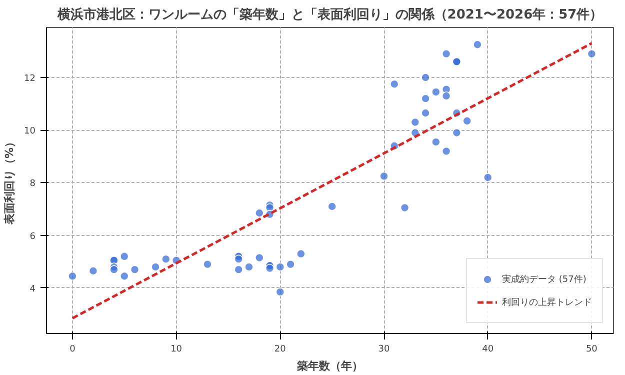 The image size is (625, 375). I want to click on y-tick-label: 12, so click(30, 79).